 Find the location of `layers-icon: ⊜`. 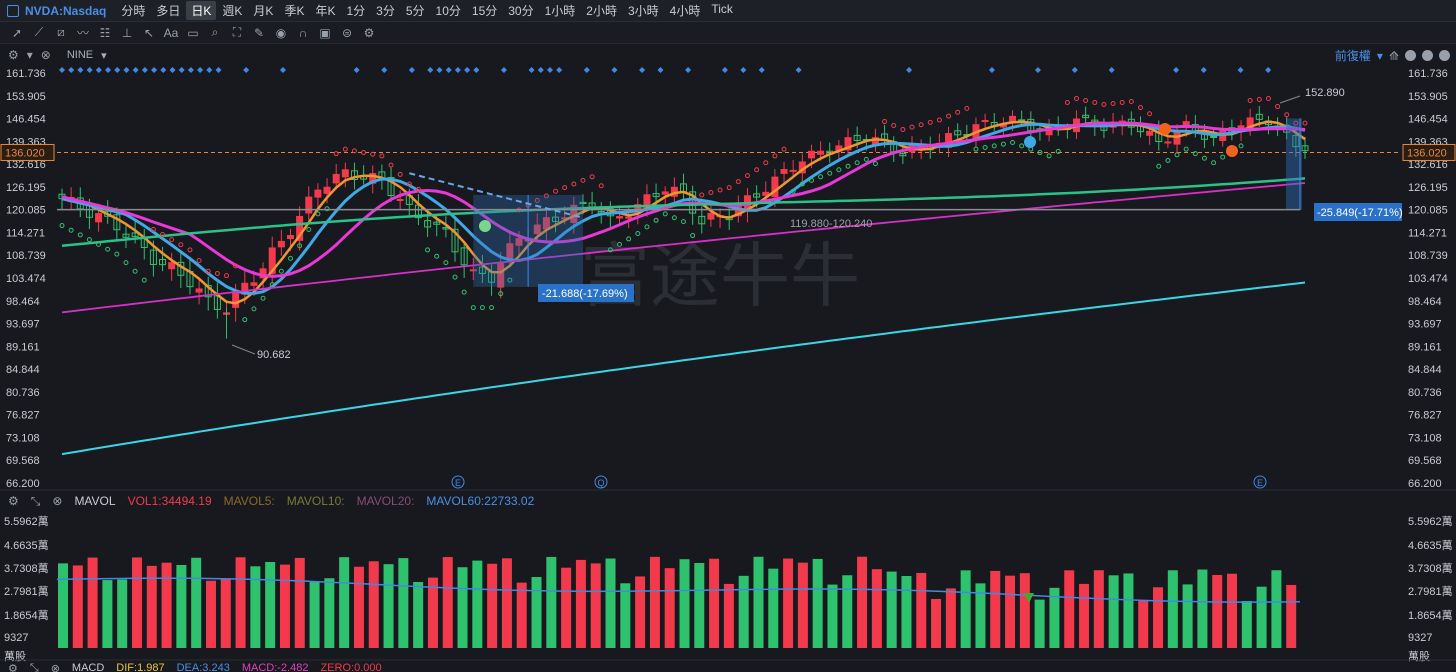

layers-icon: ⊜ is located at coordinates (347, 32).